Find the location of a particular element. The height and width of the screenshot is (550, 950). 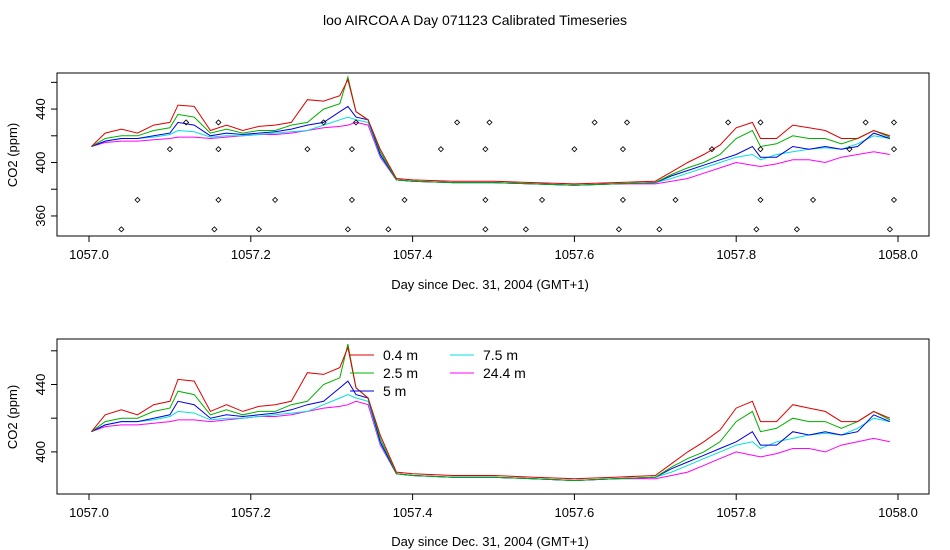

legend-label: 24.4 m is located at coordinates (504, 373).